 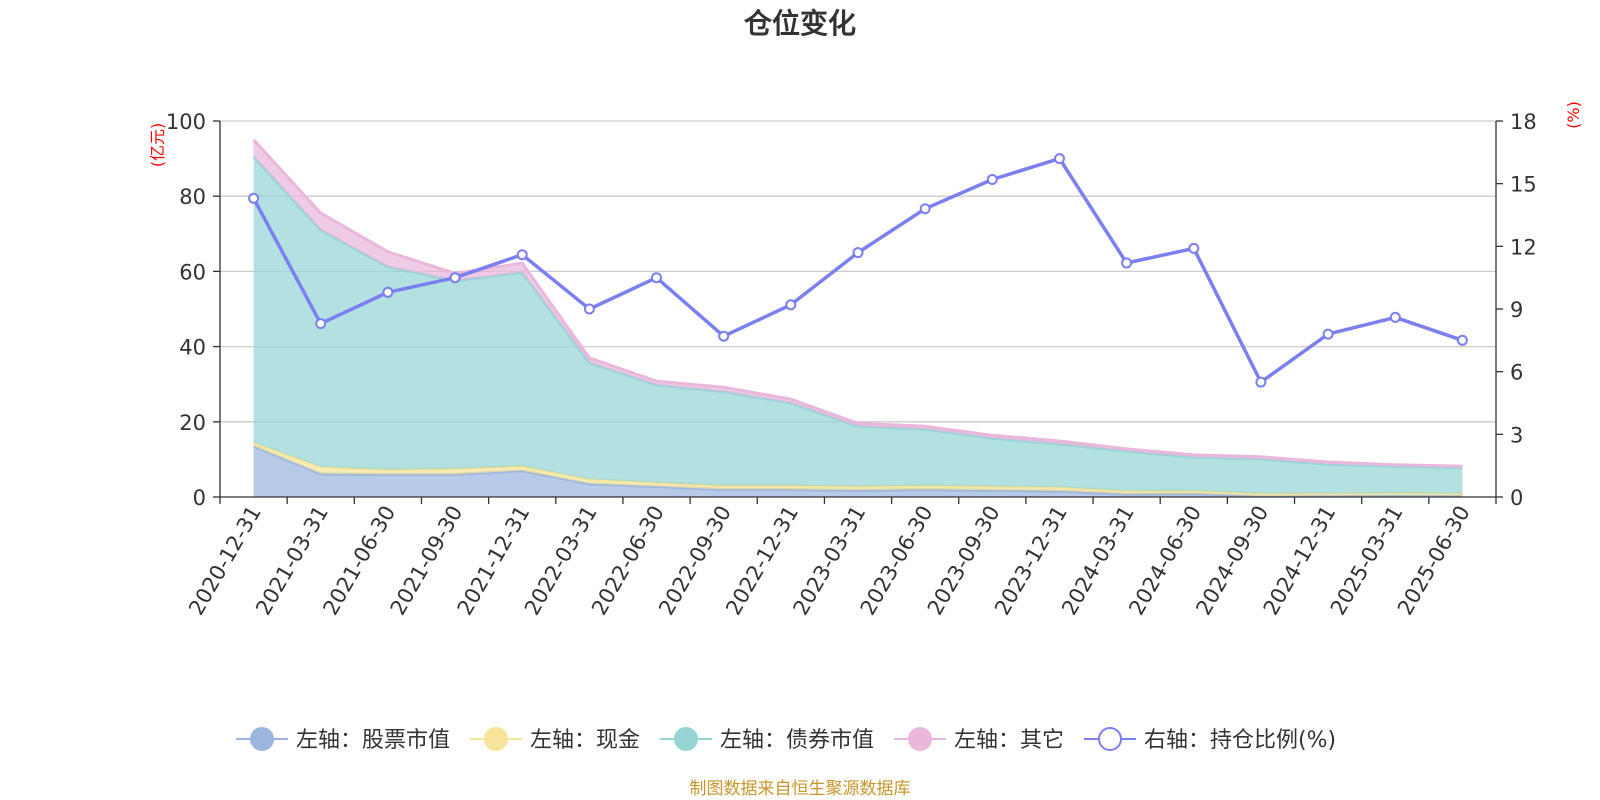 I want to click on source-note: 制图数据来自恒生聚源数据库, so click(x=800, y=789).